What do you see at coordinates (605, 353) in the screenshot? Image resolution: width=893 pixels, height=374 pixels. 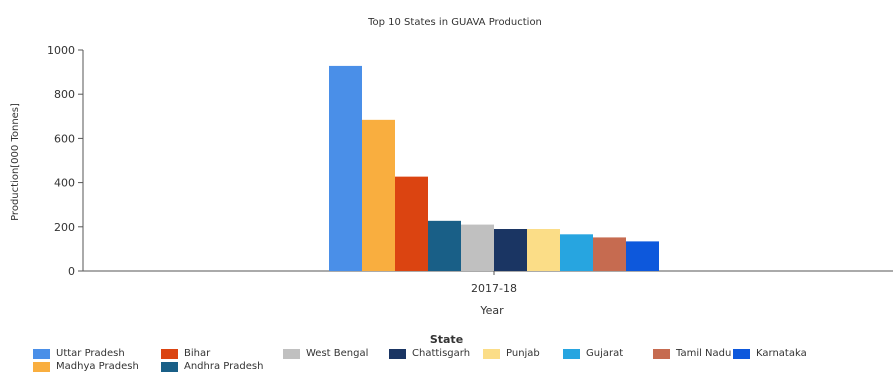 I see `legend-label: Gujarat` at bounding box center [605, 353].